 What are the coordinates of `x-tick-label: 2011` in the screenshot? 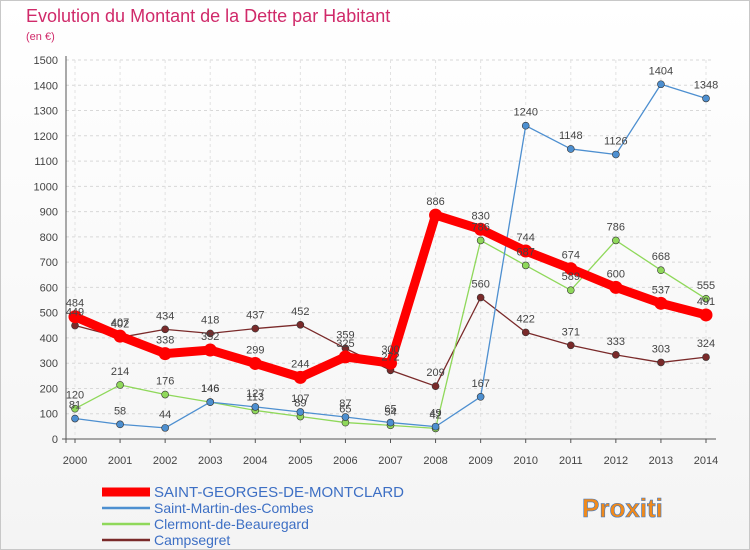 It's located at (571, 461).